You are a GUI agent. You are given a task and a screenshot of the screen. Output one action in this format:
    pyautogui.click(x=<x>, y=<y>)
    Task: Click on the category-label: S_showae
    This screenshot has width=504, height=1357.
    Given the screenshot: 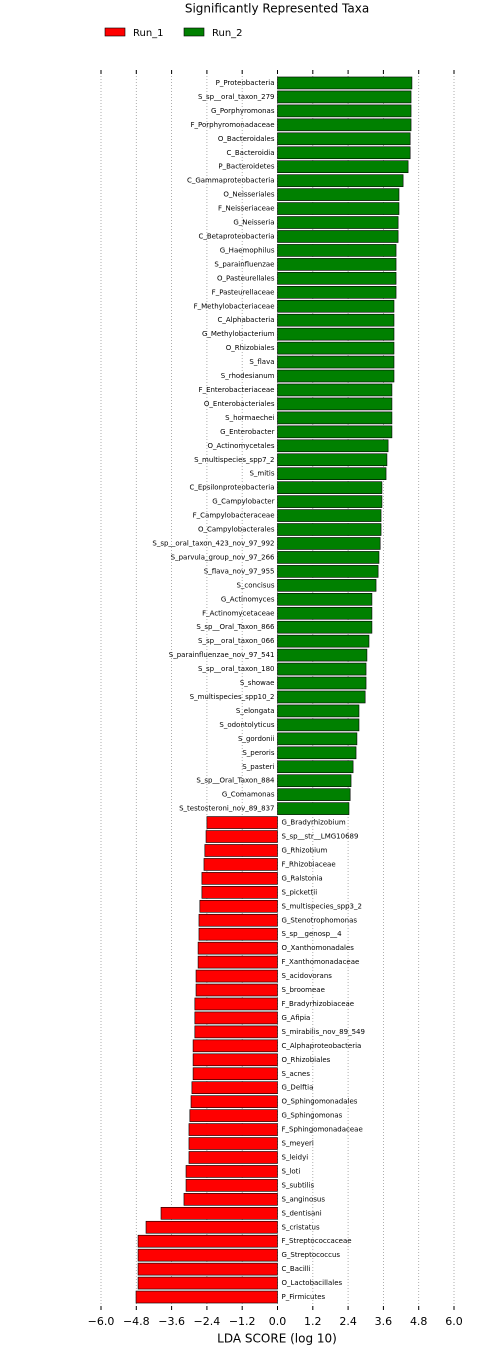 What is the action you would take?
    pyautogui.click(x=257, y=683)
    